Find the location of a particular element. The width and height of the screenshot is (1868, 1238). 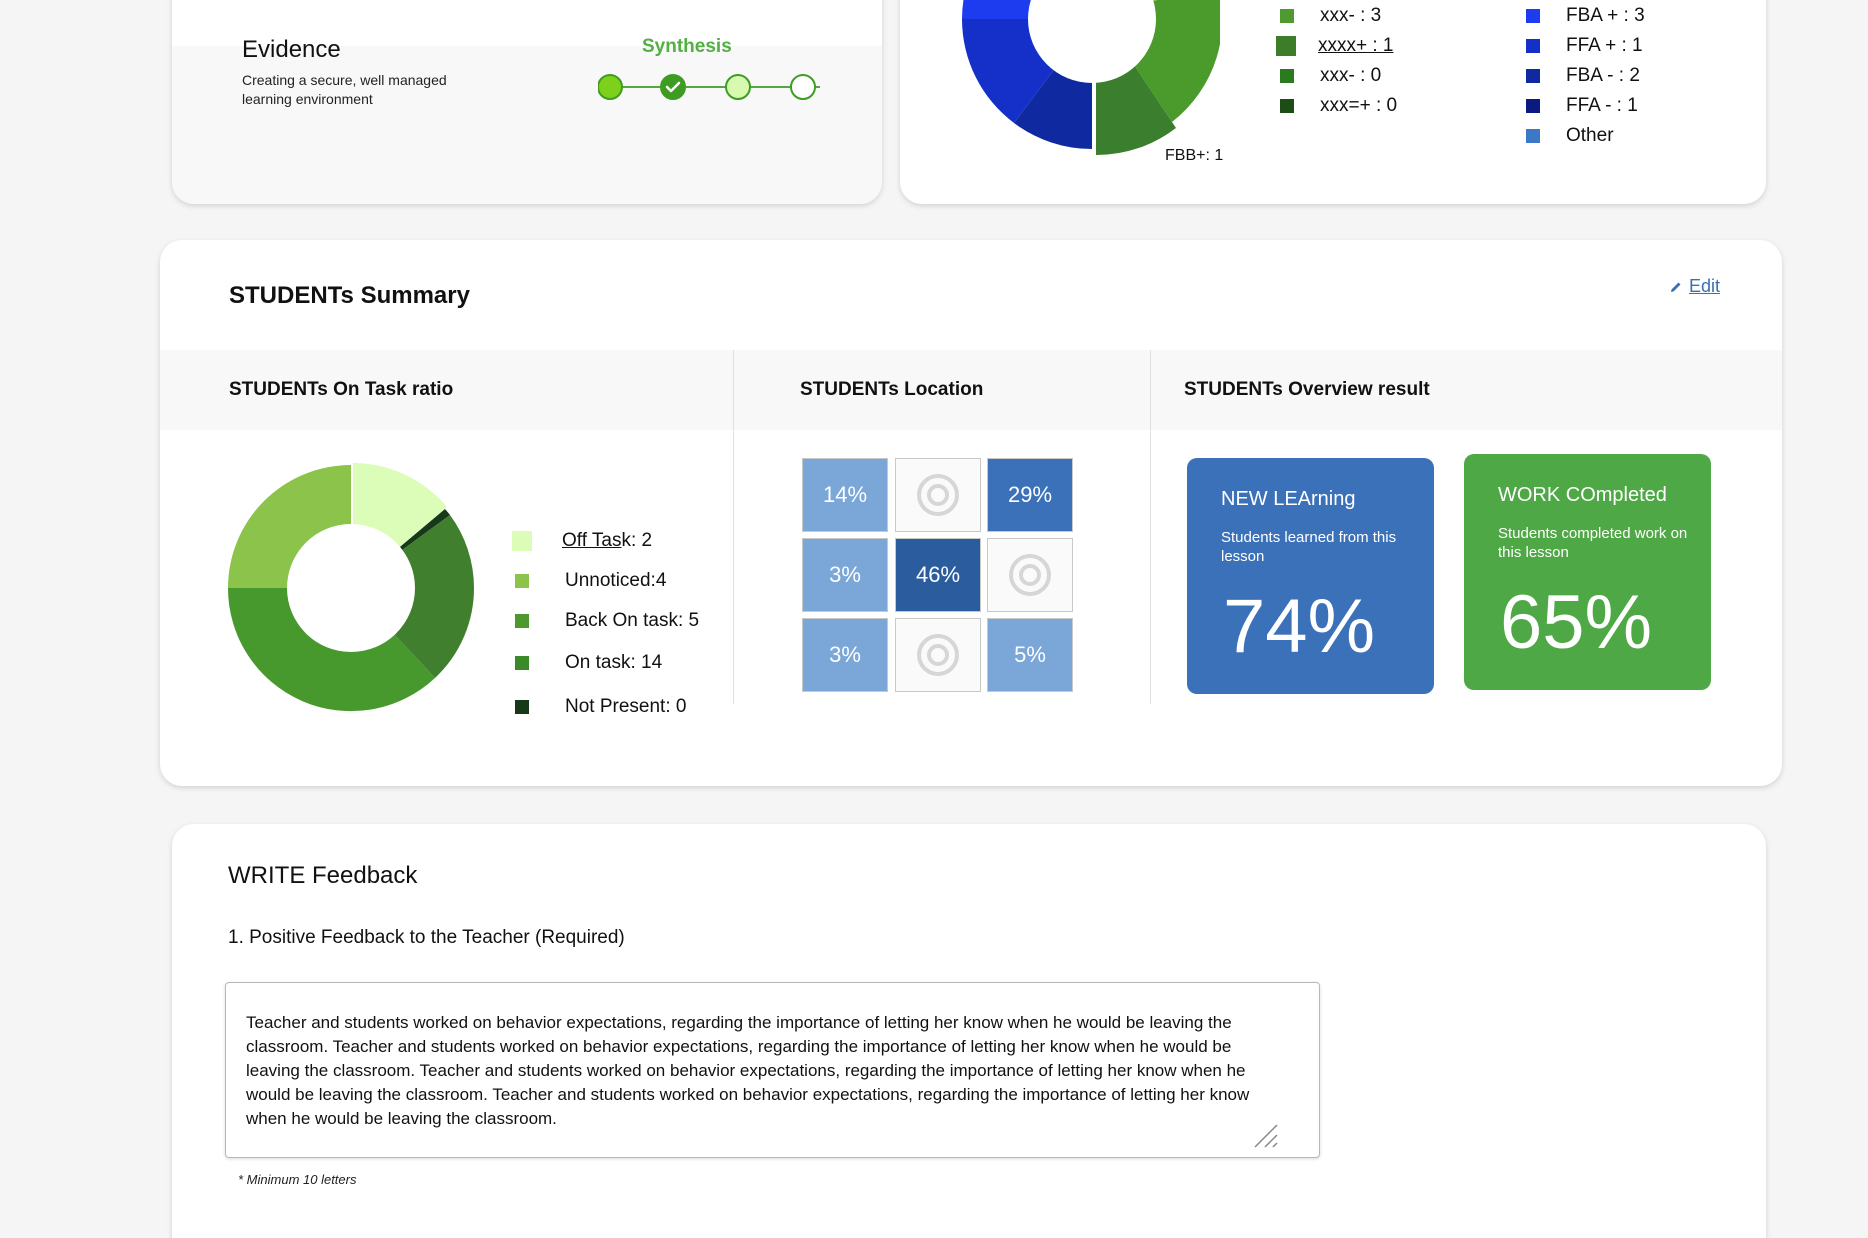

edit-link: Edit is located at coordinates (1694, 286).